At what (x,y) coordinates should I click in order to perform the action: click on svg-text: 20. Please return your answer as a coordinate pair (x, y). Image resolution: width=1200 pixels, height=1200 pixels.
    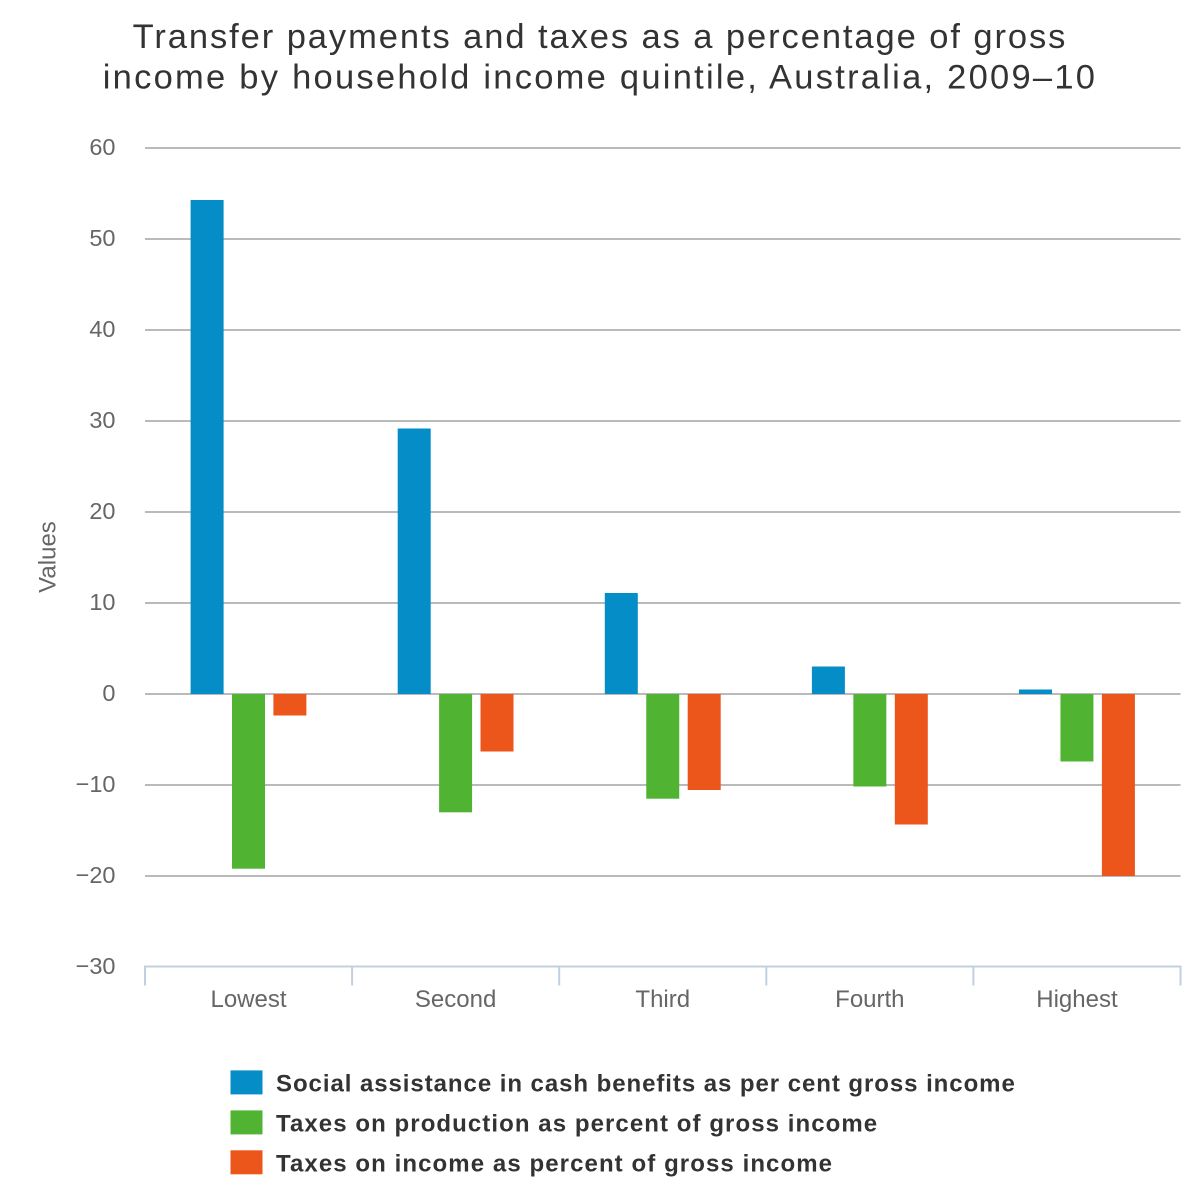
    Looking at the image, I should click on (102, 511).